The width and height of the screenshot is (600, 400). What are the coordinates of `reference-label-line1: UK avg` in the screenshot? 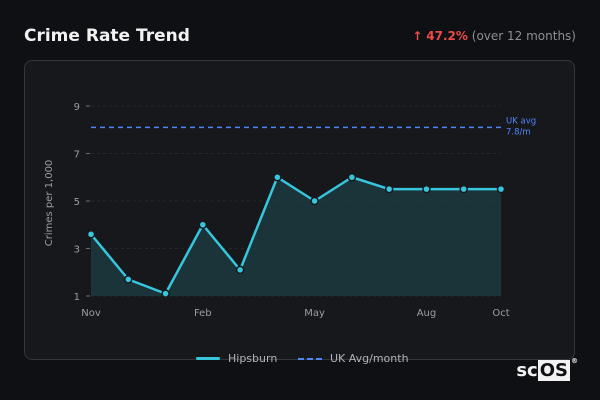 It's located at (521, 121).